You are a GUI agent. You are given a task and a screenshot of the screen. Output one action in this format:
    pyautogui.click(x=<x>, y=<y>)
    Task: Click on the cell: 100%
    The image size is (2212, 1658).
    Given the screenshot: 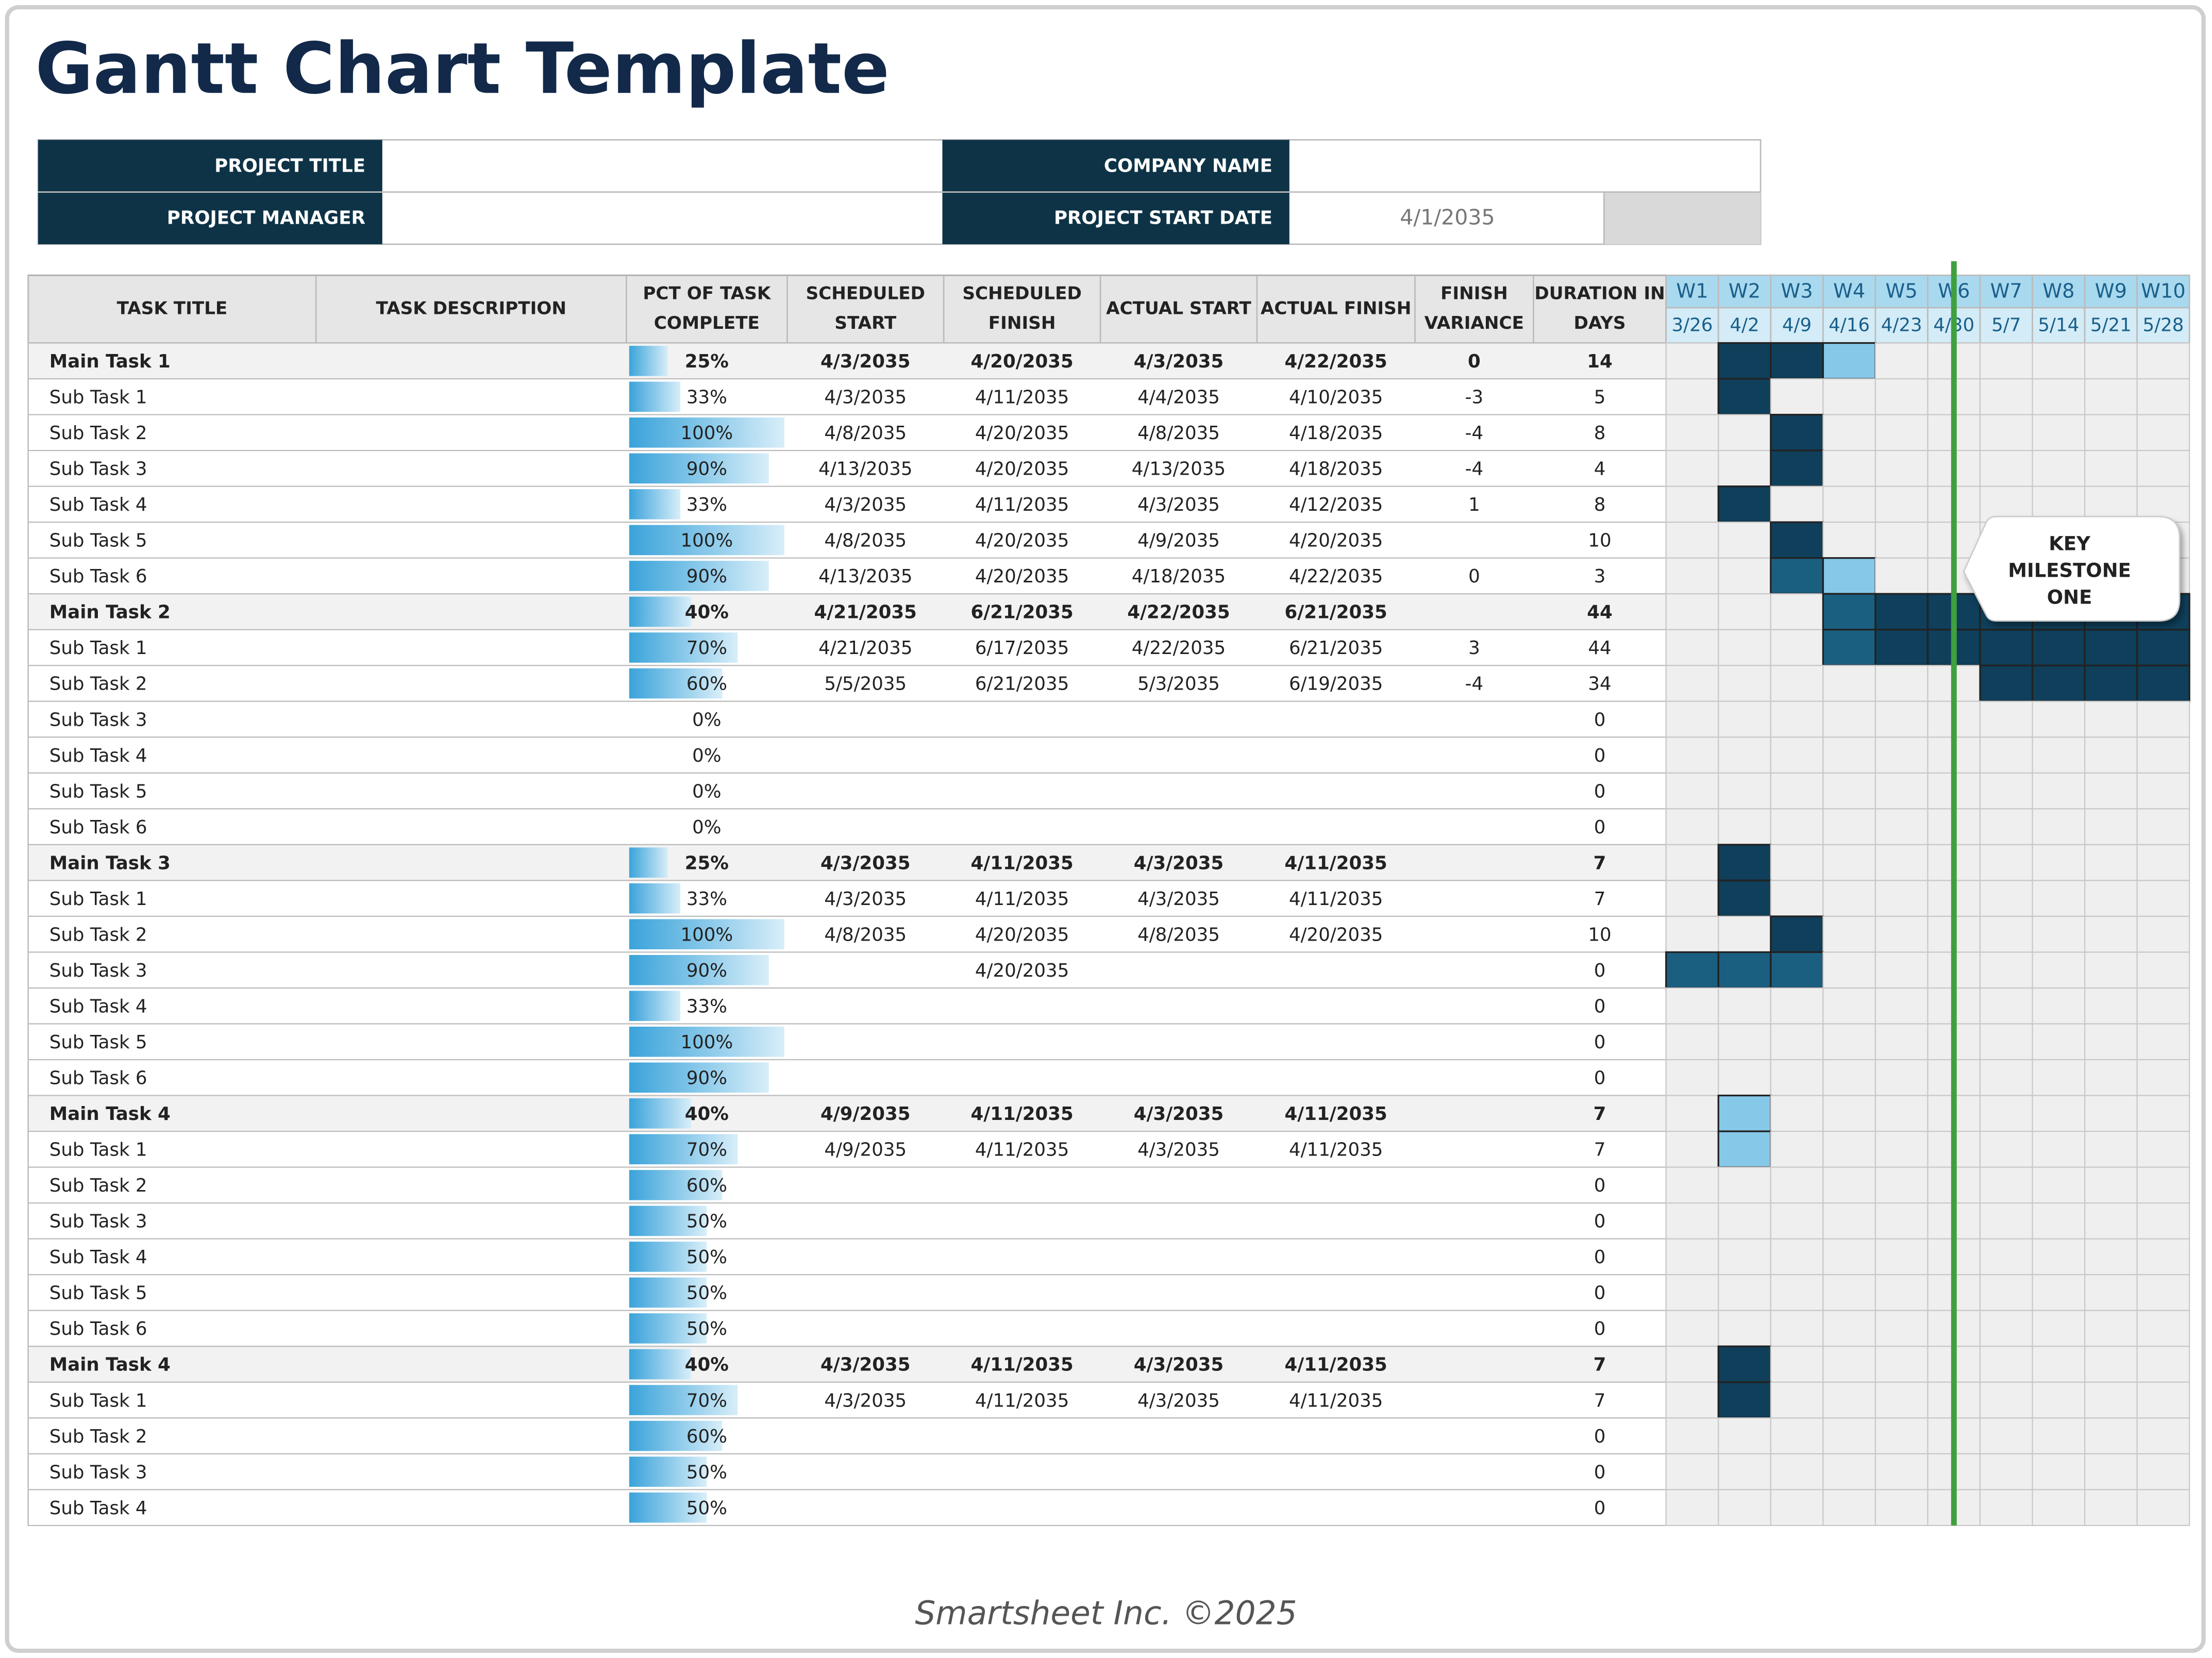 What is the action you would take?
    pyautogui.click(x=707, y=540)
    